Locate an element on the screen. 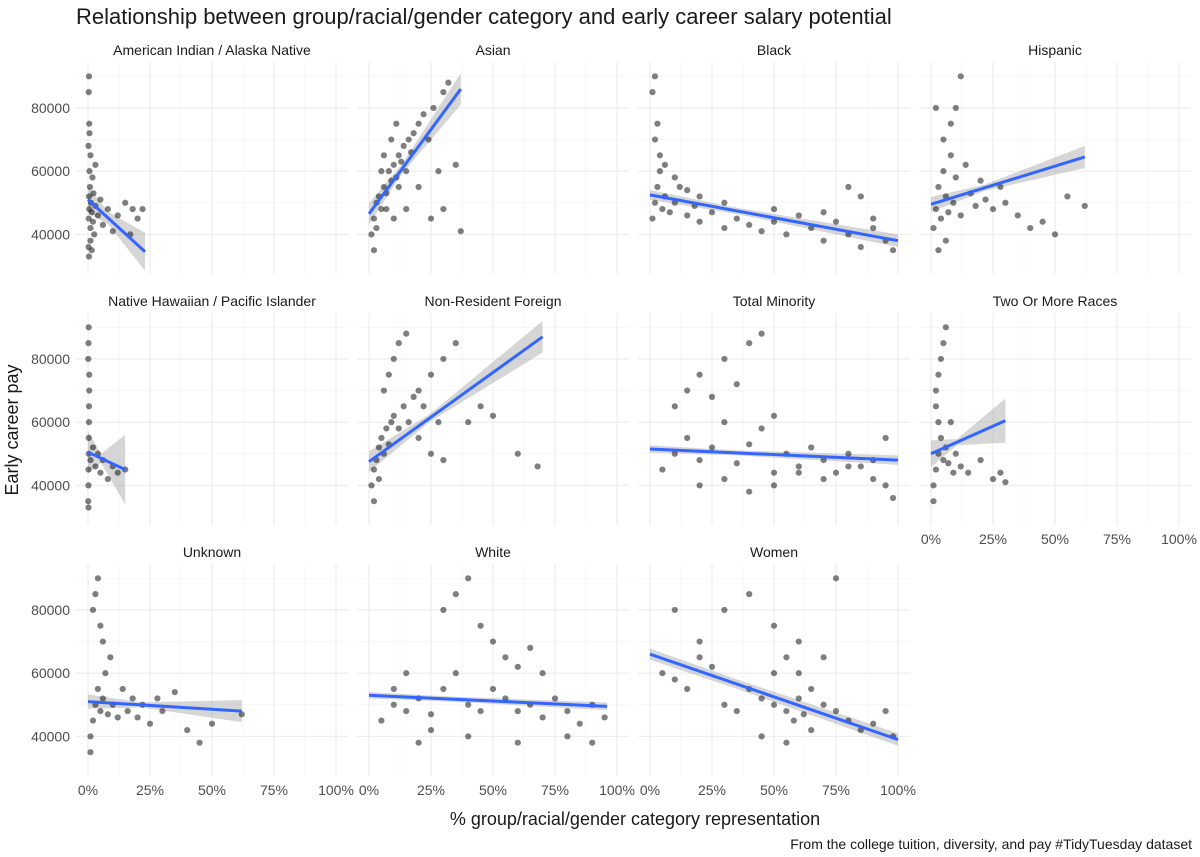 Image resolution: width=1200 pixels, height=857 pixels. facet-panel: White 0% 25% 50% 75% 100% is located at coordinates (496, 671).